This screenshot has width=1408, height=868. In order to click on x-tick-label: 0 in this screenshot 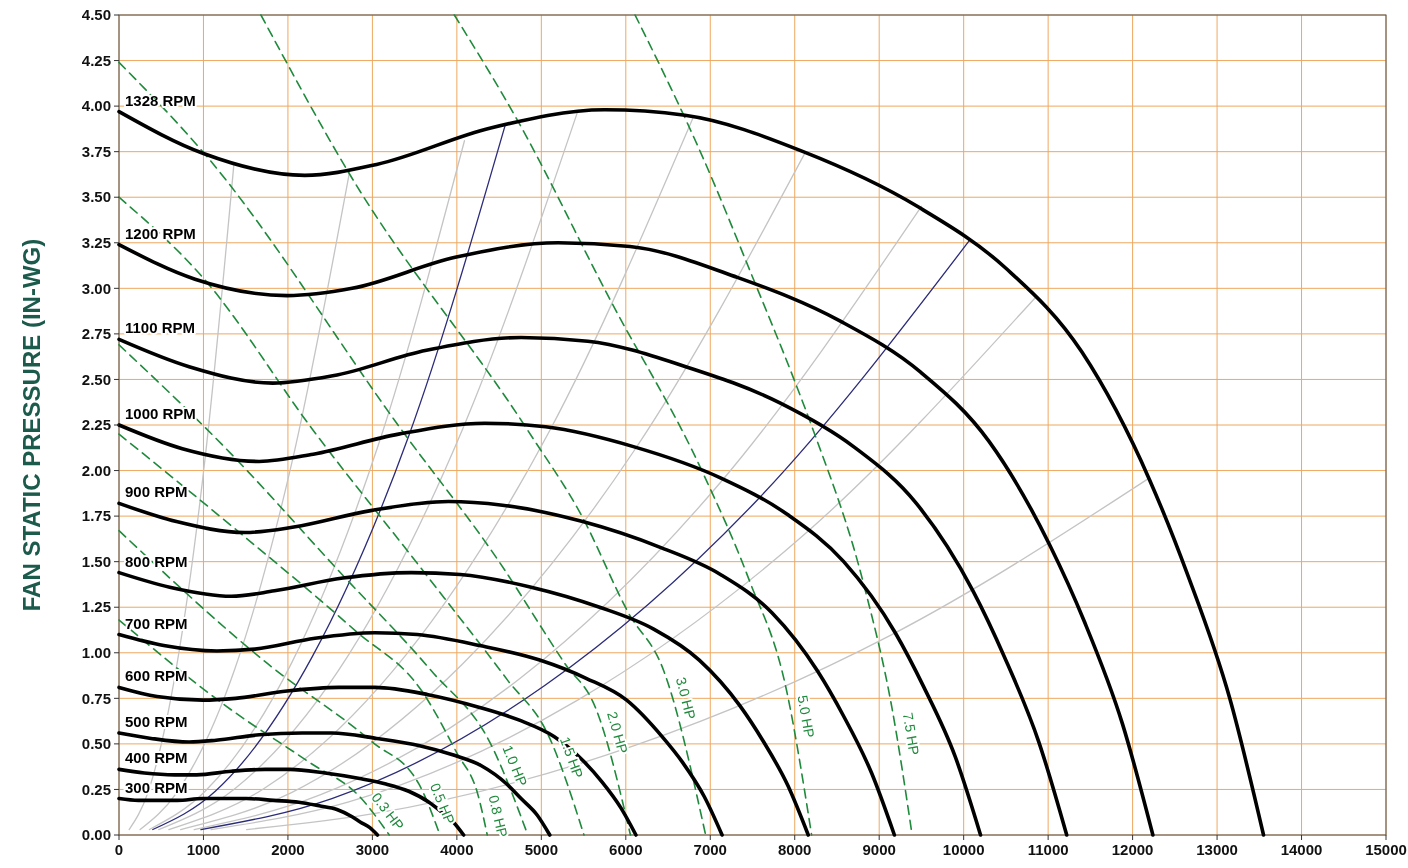, I will do `click(119, 849)`.